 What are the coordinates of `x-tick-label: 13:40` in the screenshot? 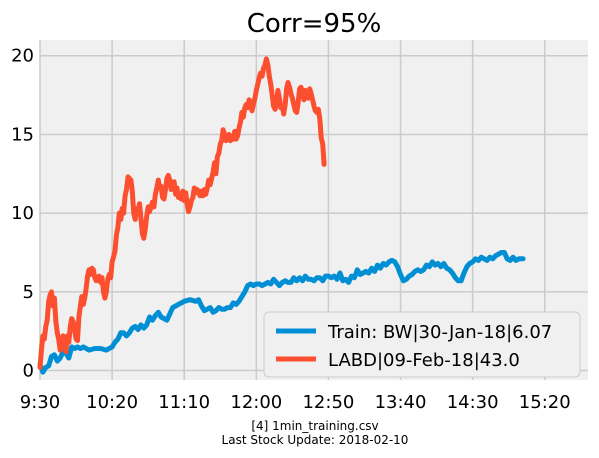 It's located at (401, 402).